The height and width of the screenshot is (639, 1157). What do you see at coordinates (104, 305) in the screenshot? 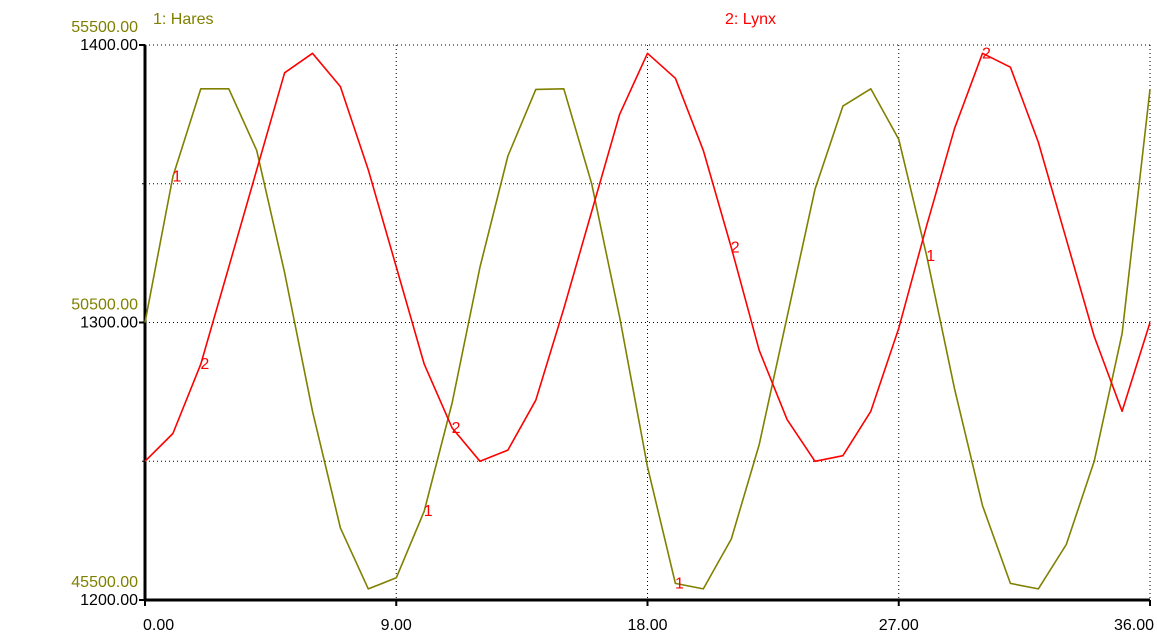
I see `y1-tick-label: 50500.00` at bounding box center [104, 305].